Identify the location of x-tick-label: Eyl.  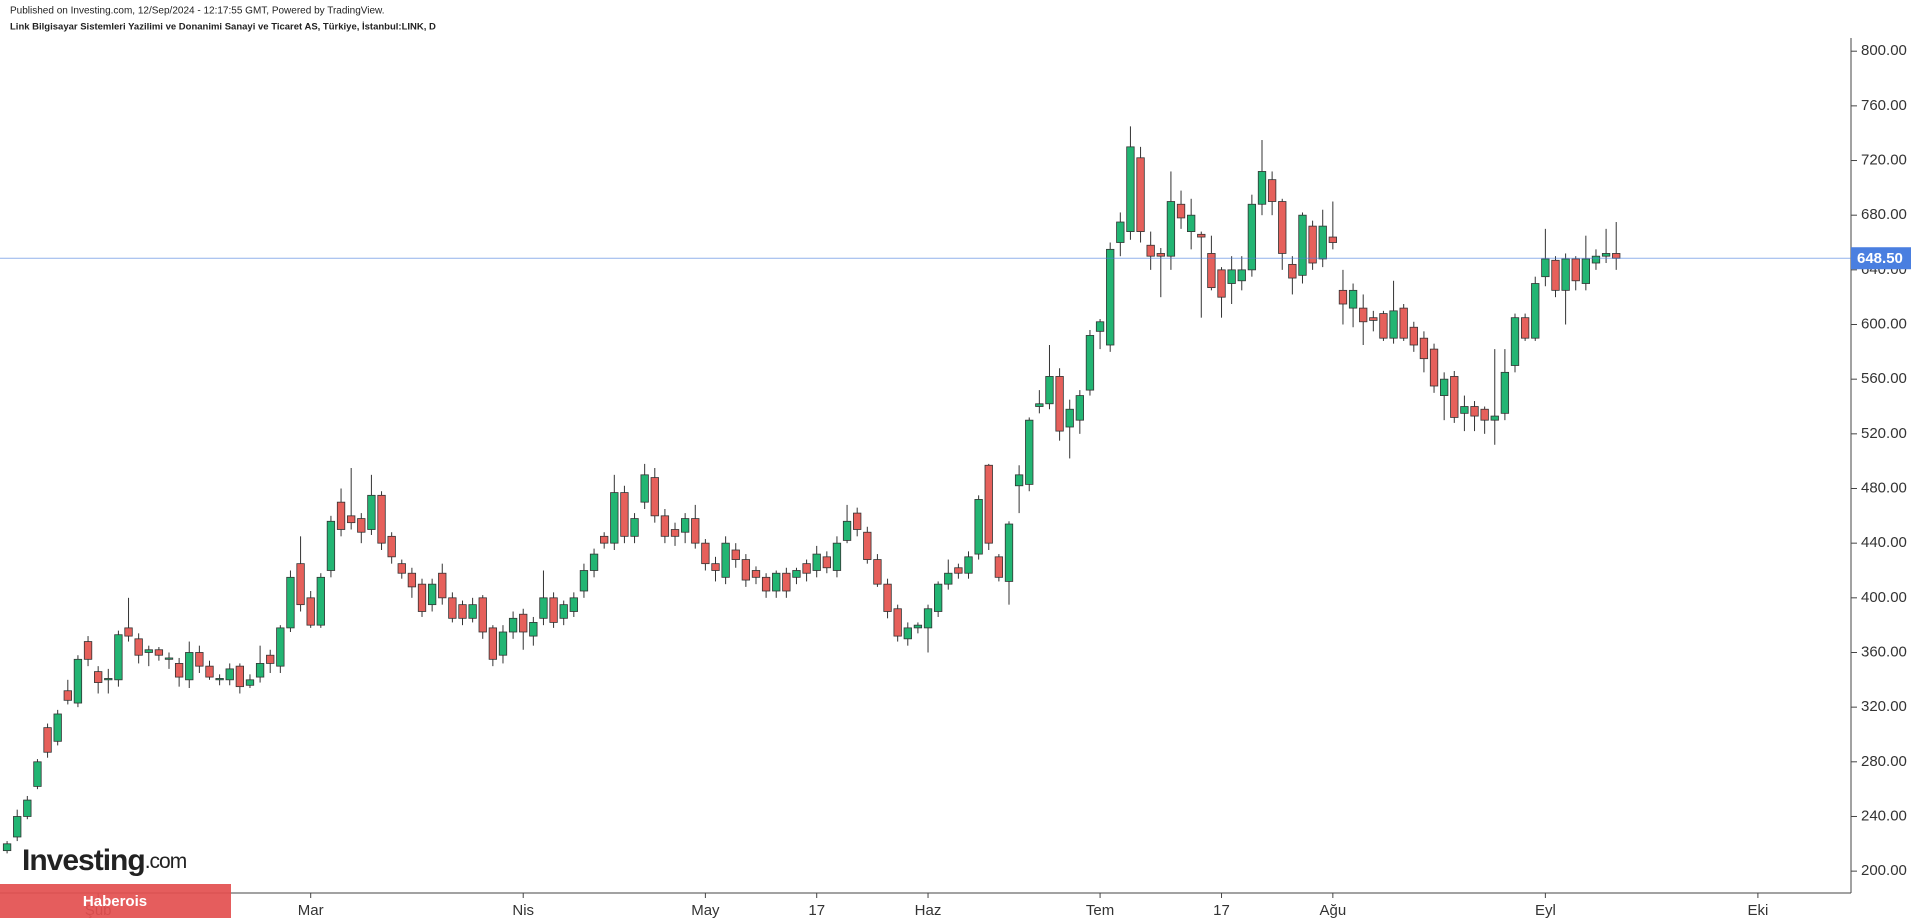
(1545, 910).